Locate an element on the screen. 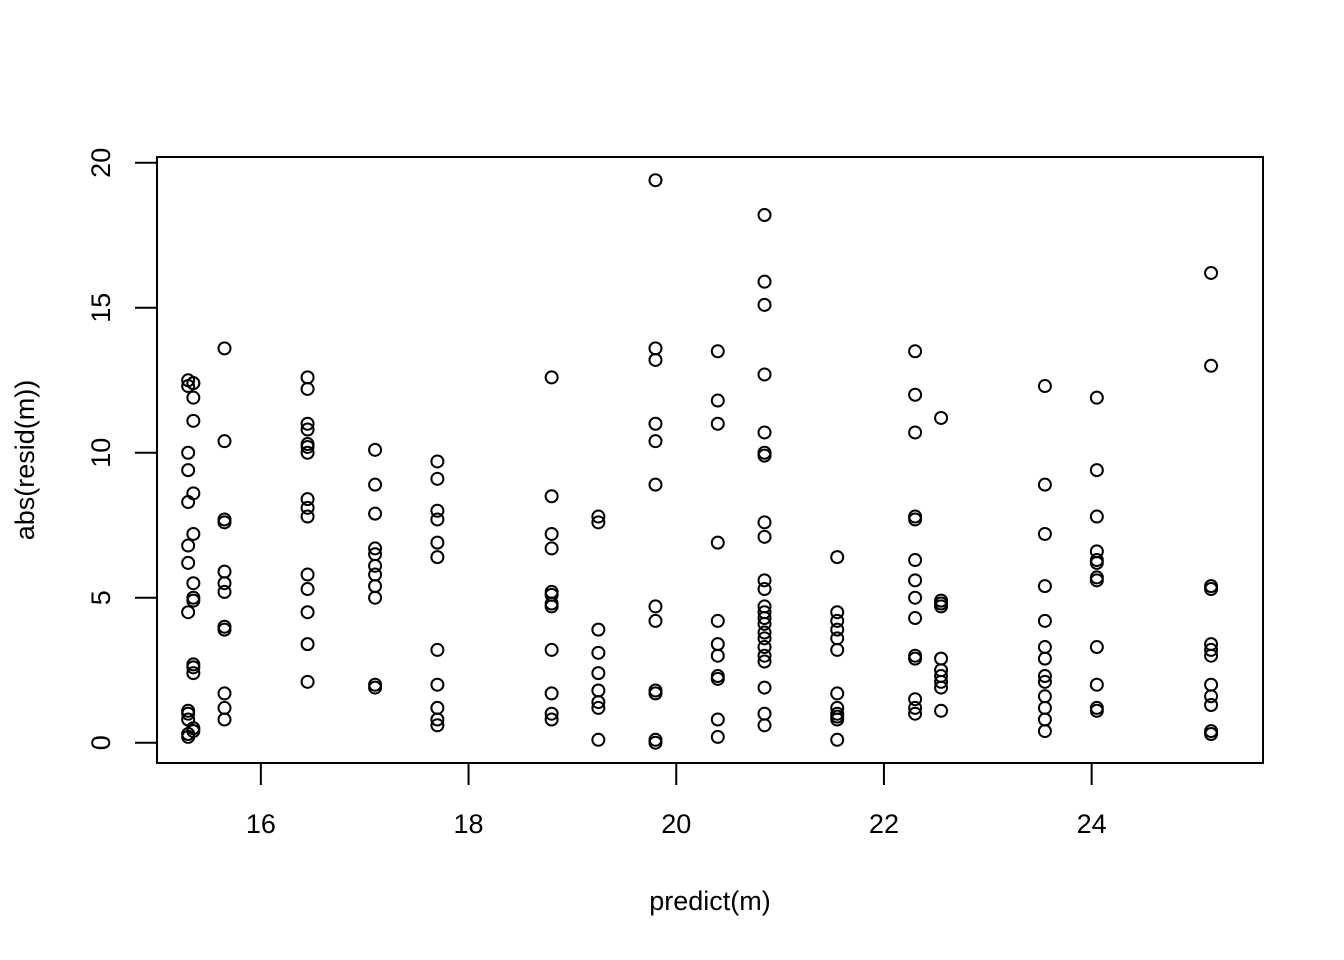 The image size is (1344, 960). y-axis: 0 5 10 15 20 is located at coordinates (122, 449).